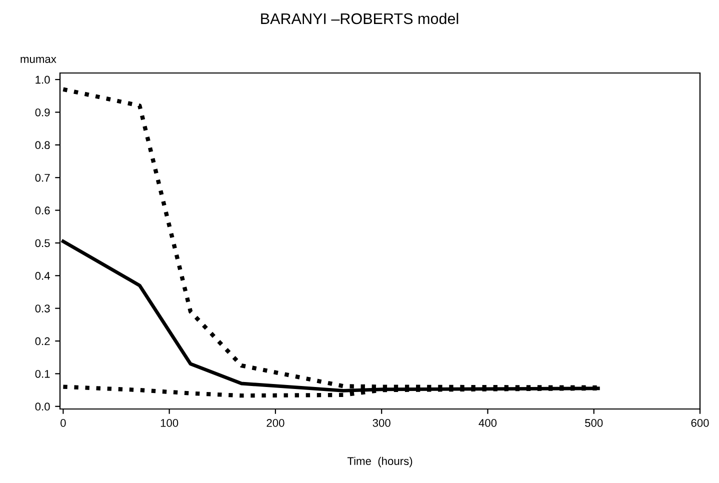 The width and height of the screenshot is (719, 483). Describe the element at coordinates (63, 423) in the screenshot. I see `x-tick-label: 0` at that location.